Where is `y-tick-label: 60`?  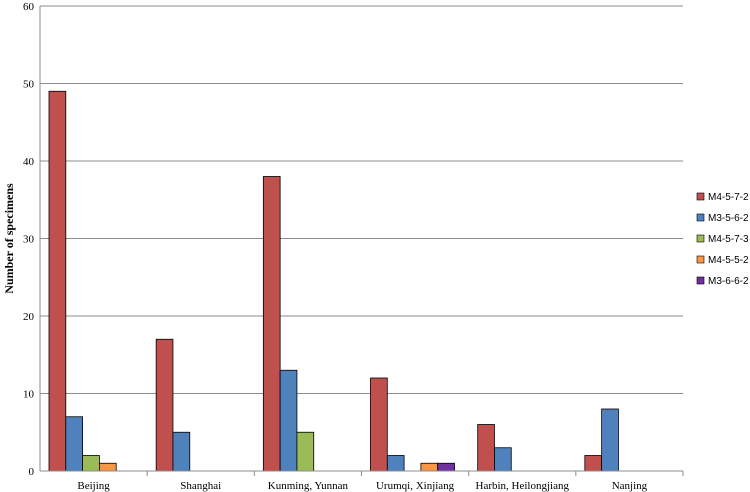 y-tick-label: 60 is located at coordinates (29, 7).